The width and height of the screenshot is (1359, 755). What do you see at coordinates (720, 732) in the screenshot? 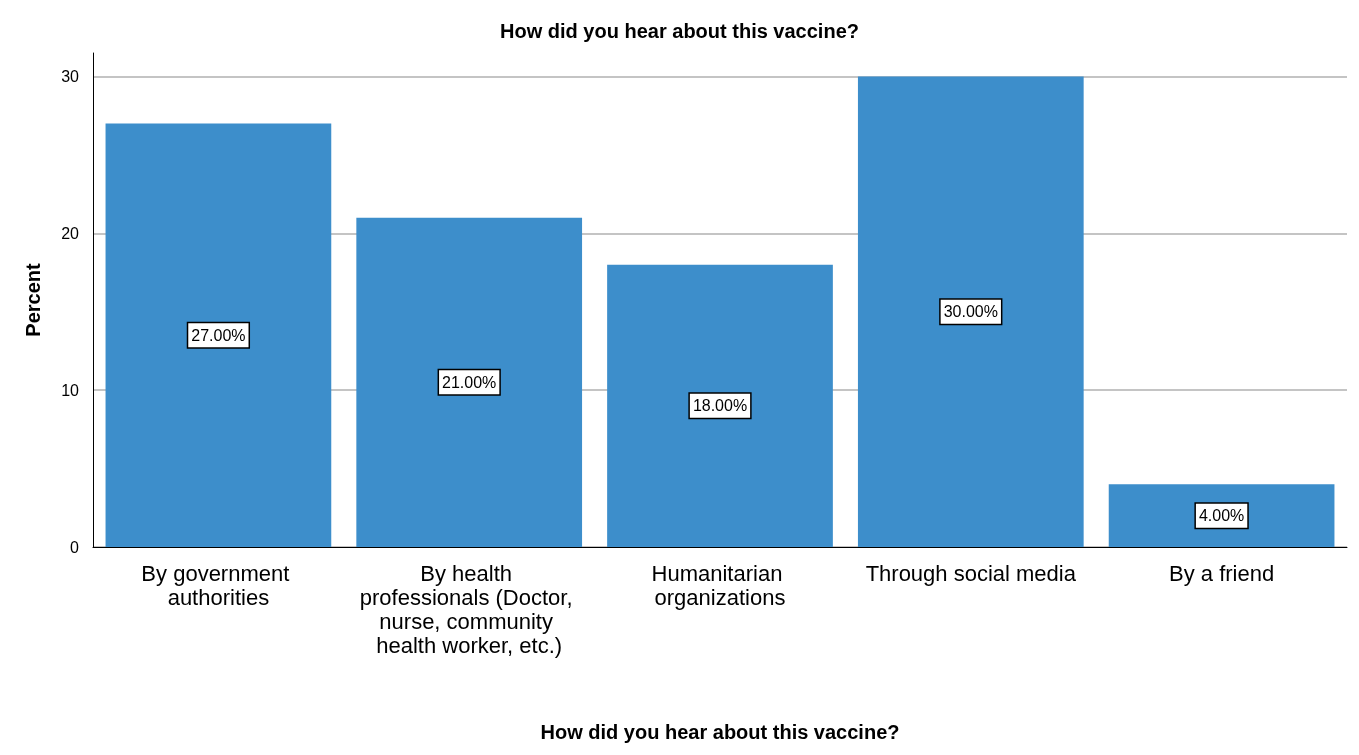
I see `x-axis-title: How did you hear about this vaccine?` at bounding box center [720, 732].